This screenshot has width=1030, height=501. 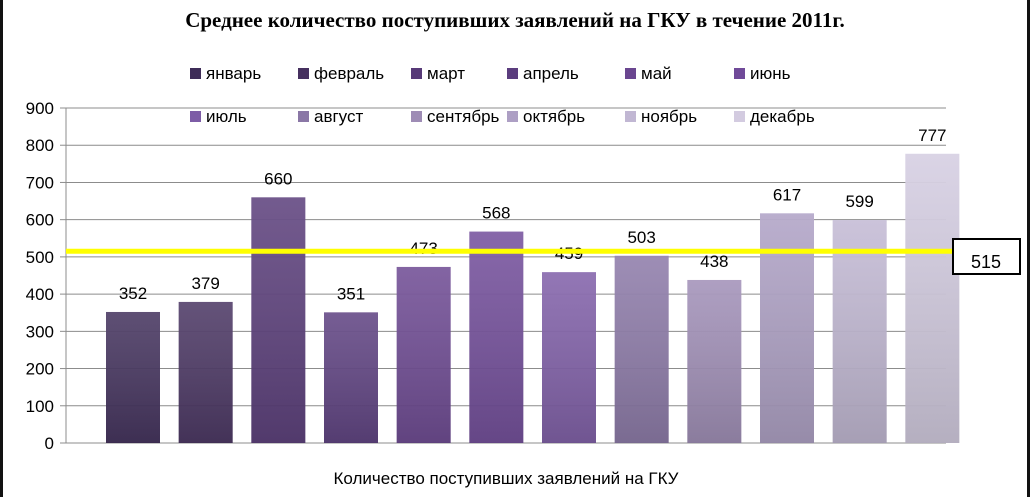 What do you see at coordinates (40, 257) in the screenshot?
I see `y-tick-label: 500` at bounding box center [40, 257].